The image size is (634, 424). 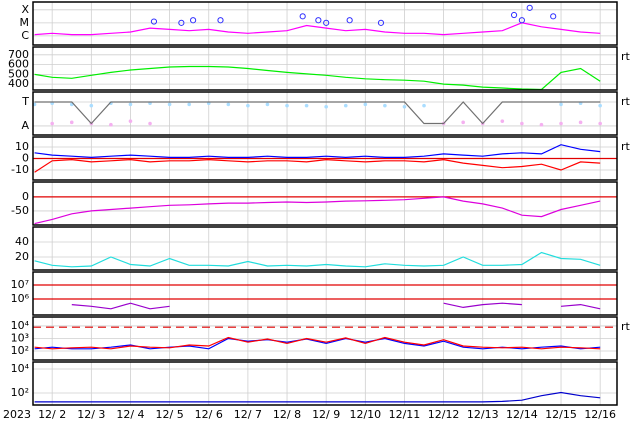 What do you see at coordinates (20, 210) in the screenshot?
I see `y-tick-label: -50` at bounding box center [20, 210].